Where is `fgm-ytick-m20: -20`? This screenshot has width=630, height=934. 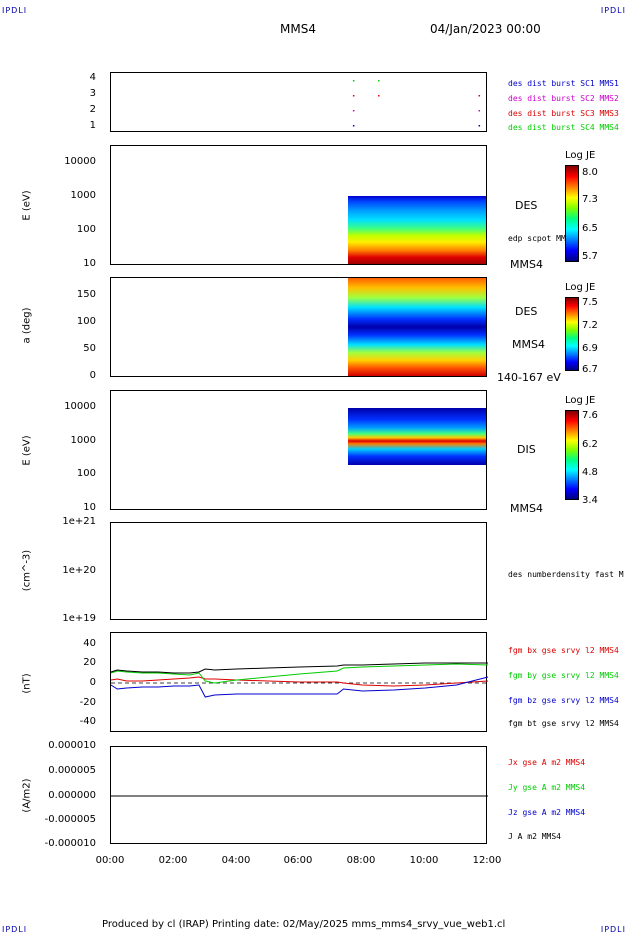 fgm-ytick-m20: -20 is located at coordinates (87, 702).